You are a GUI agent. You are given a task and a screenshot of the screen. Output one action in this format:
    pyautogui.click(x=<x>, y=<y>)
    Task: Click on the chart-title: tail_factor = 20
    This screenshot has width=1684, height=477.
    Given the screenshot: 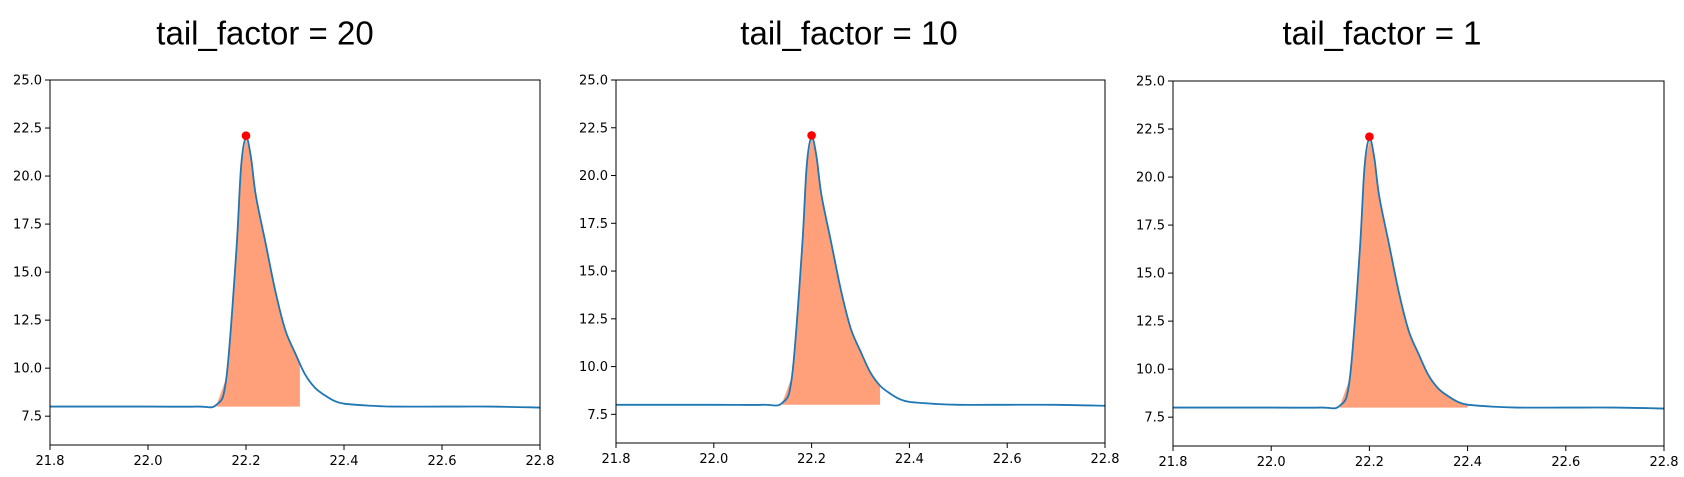 What is the action you would take?
    pyautogui.click(x=264, y=33)
    